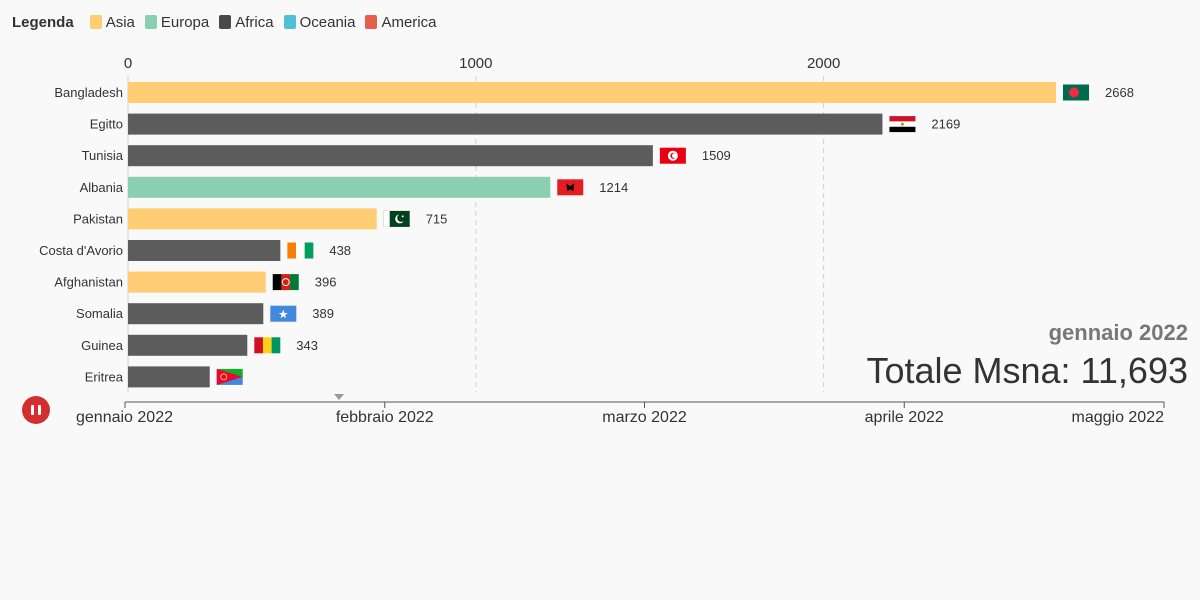 This screenshot has height=600, width=1200. I want to click on current-date-label: gennaio 2022, so click(1118, 332).